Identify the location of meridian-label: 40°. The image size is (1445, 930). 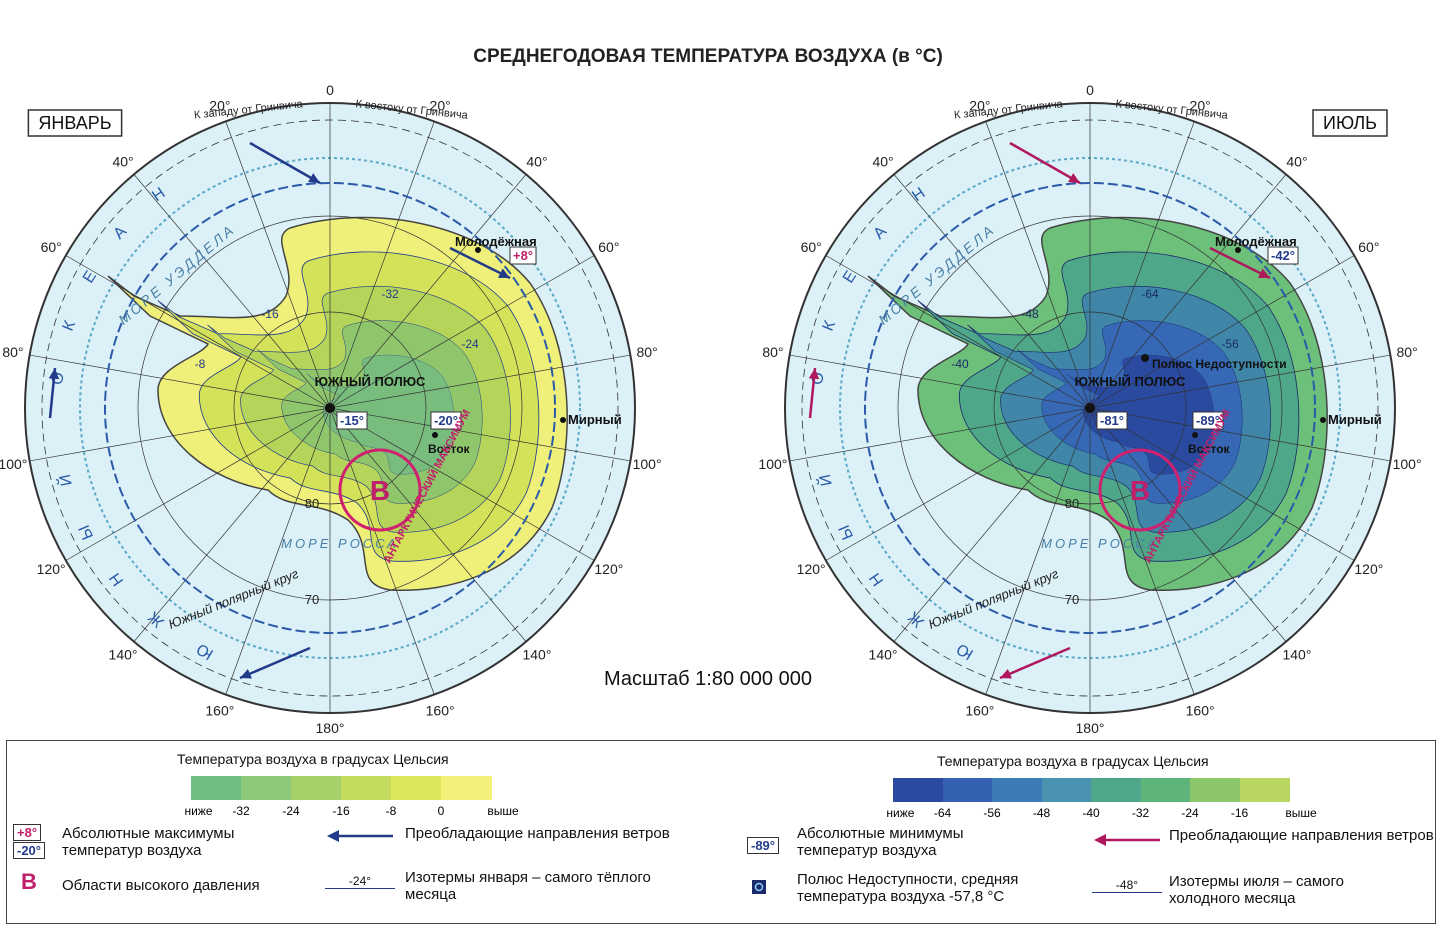
(882, 161).